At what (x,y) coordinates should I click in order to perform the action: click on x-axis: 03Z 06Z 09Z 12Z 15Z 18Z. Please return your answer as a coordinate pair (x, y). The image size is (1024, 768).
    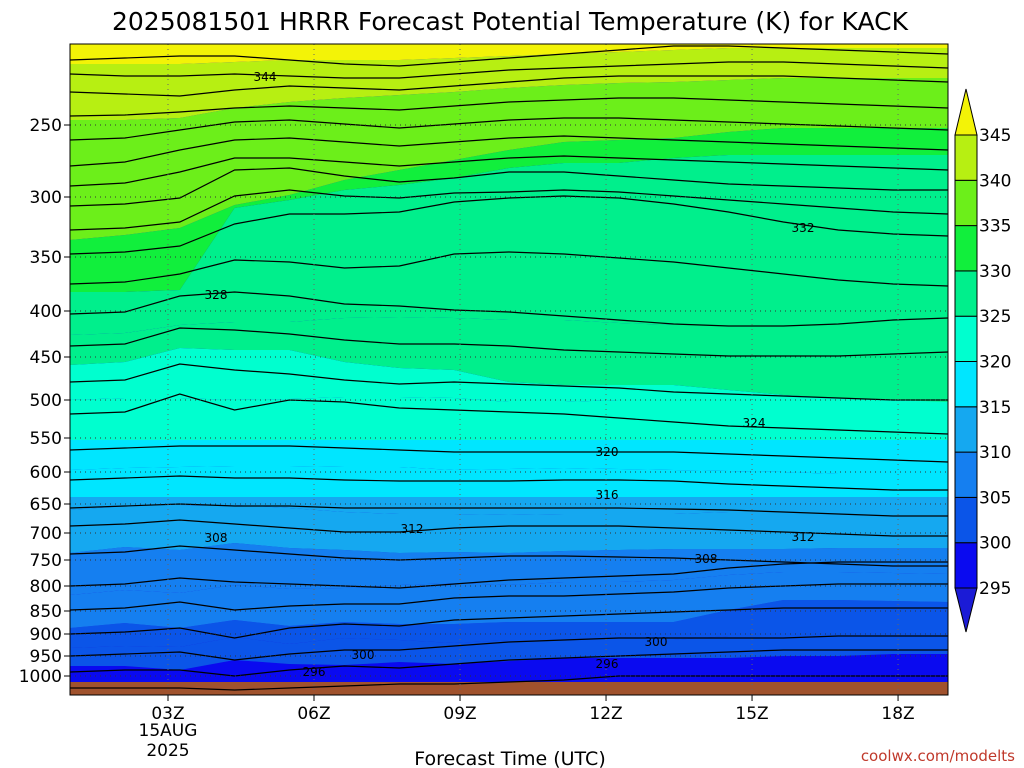
    Looking at the image, I should click on (533, 709).